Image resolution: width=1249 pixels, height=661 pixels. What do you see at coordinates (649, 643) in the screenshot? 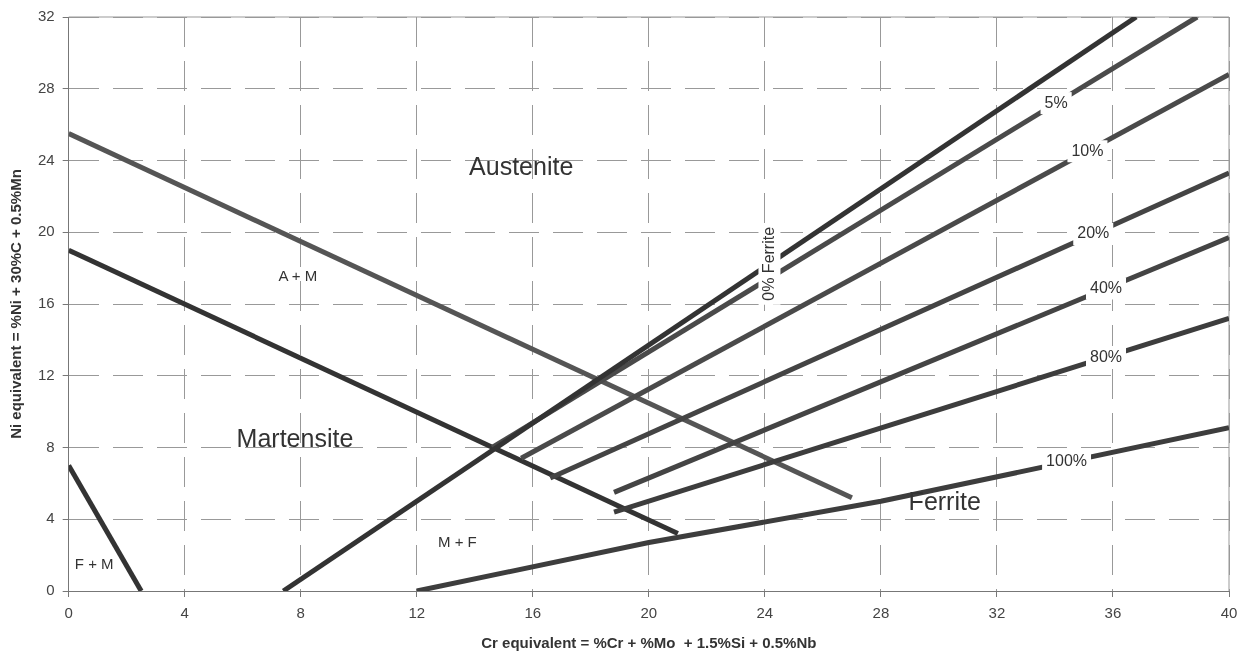
I see `x-axis-title: Cr equivalent = %Cr + %Mo + 1.5%Si + 0.5%Nb` at bounding box center [649, 643].